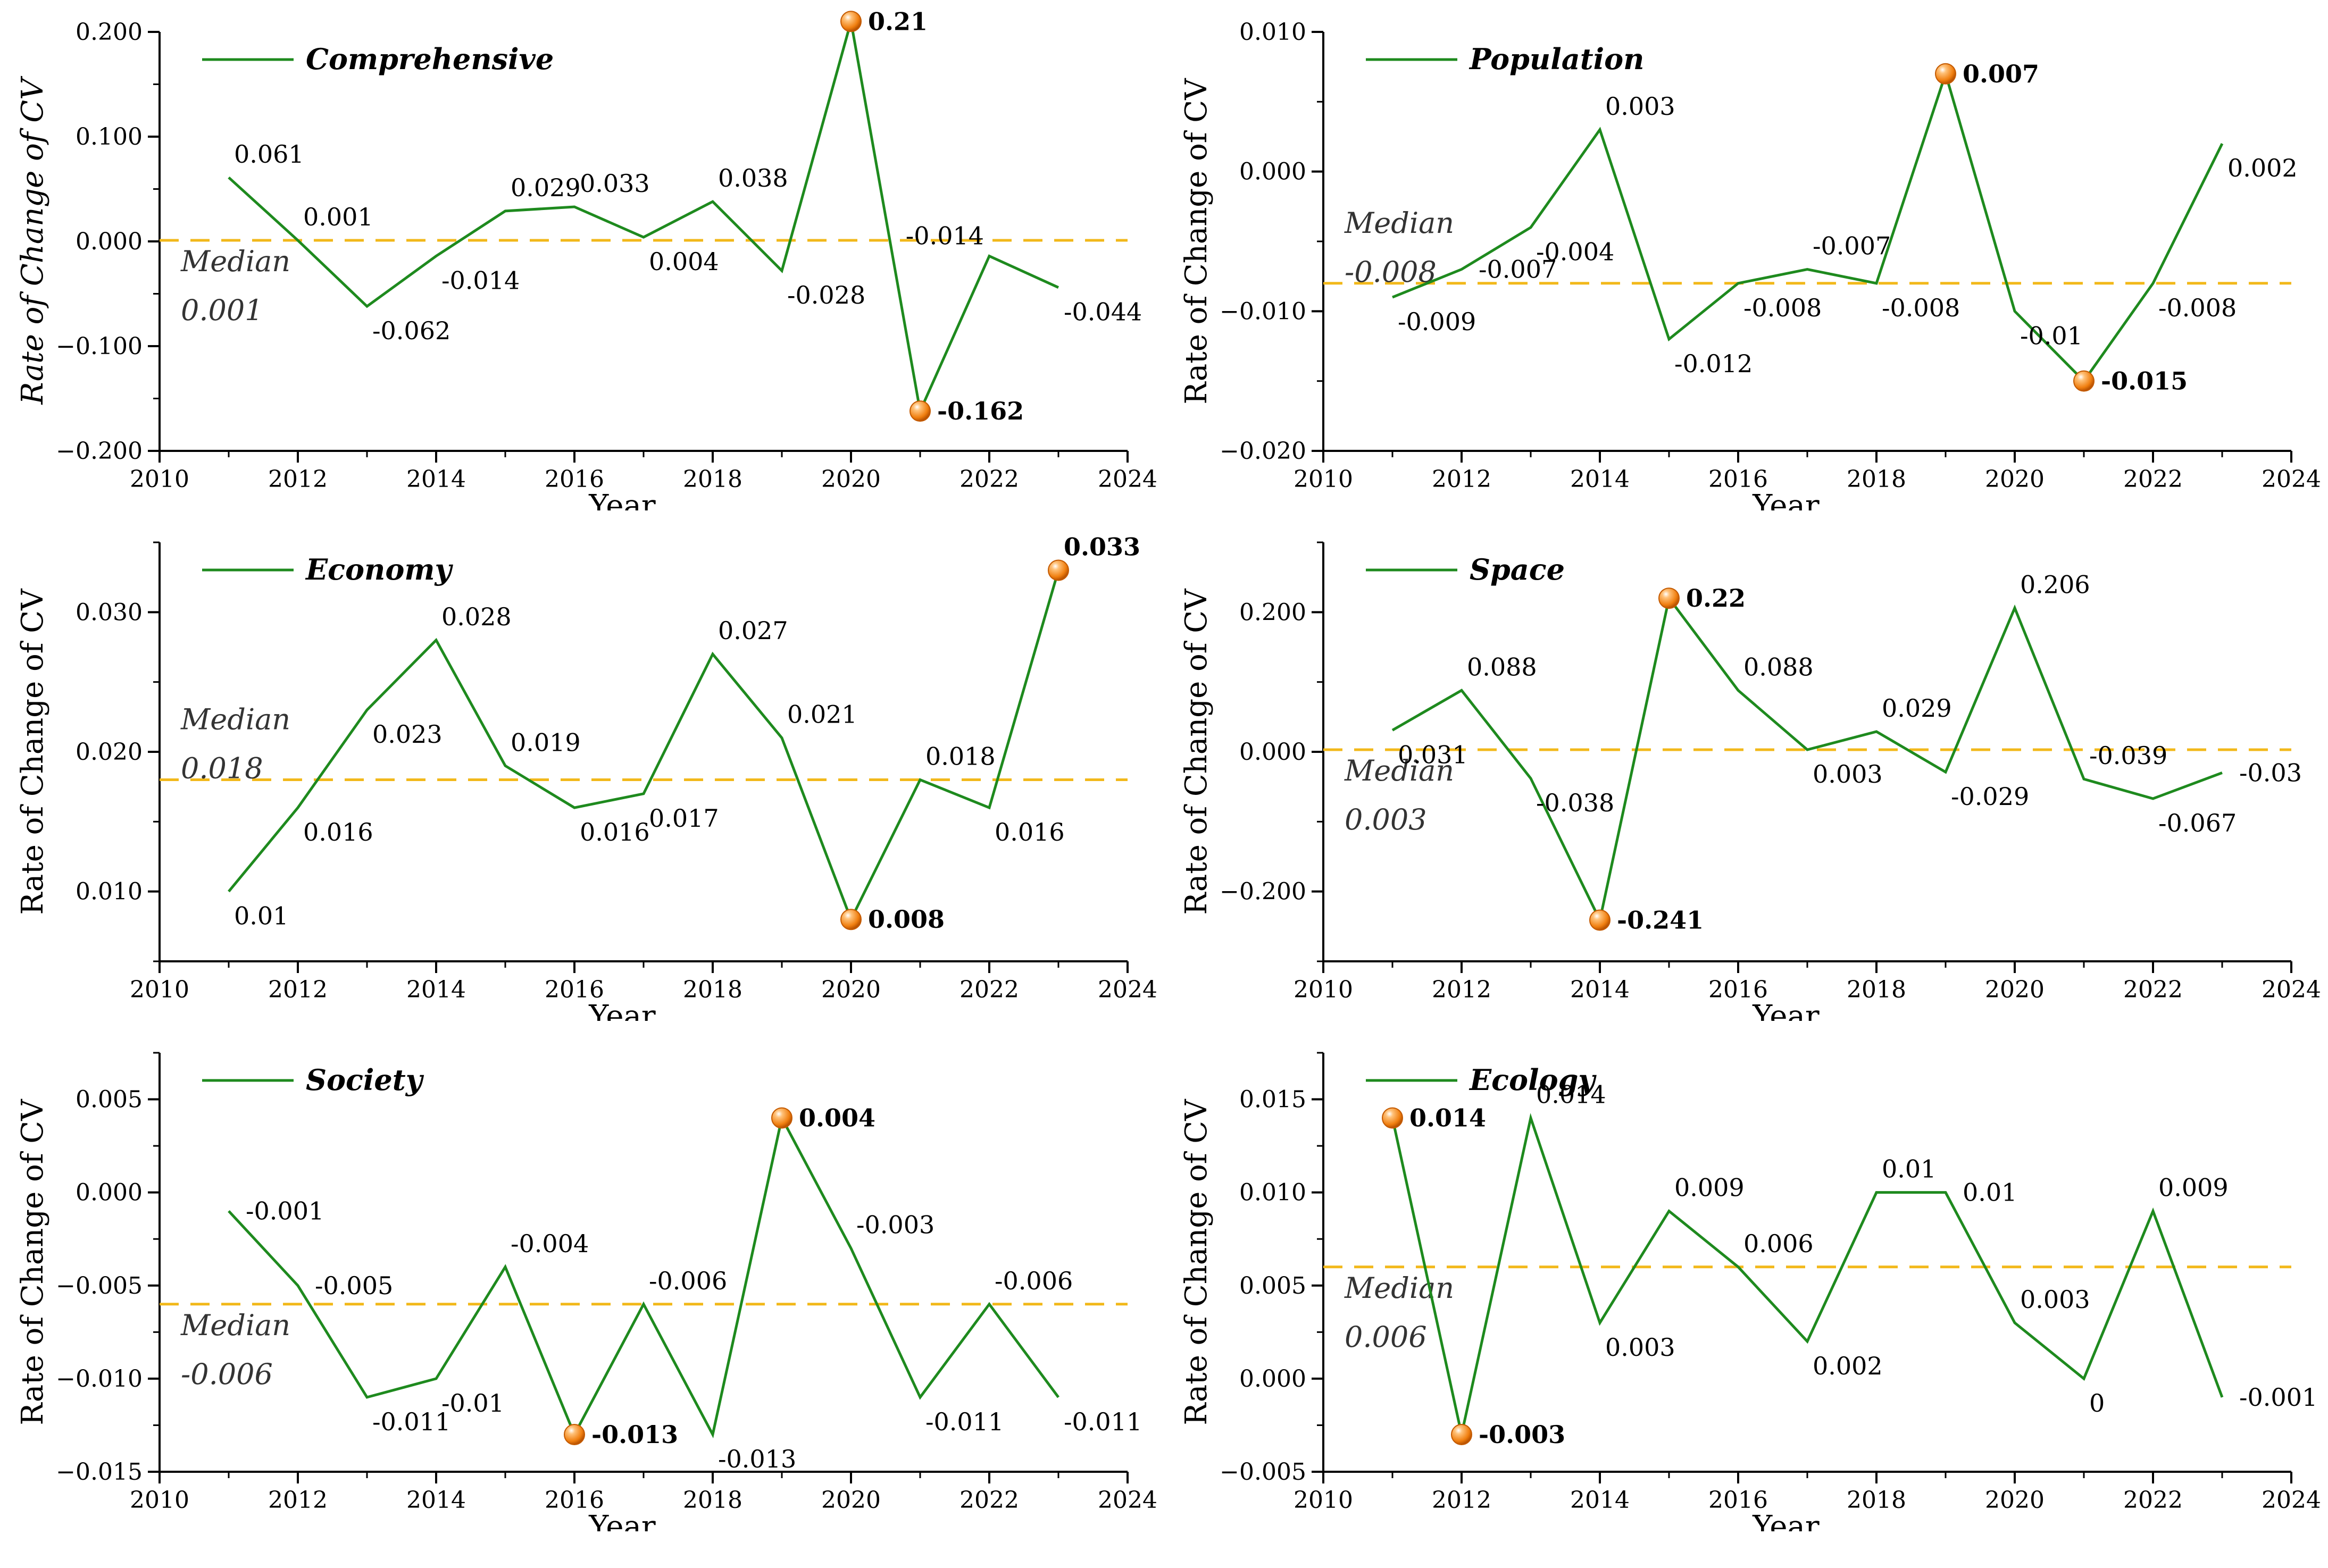  I want to click on data-label: 0.002, so click(2262, 168).